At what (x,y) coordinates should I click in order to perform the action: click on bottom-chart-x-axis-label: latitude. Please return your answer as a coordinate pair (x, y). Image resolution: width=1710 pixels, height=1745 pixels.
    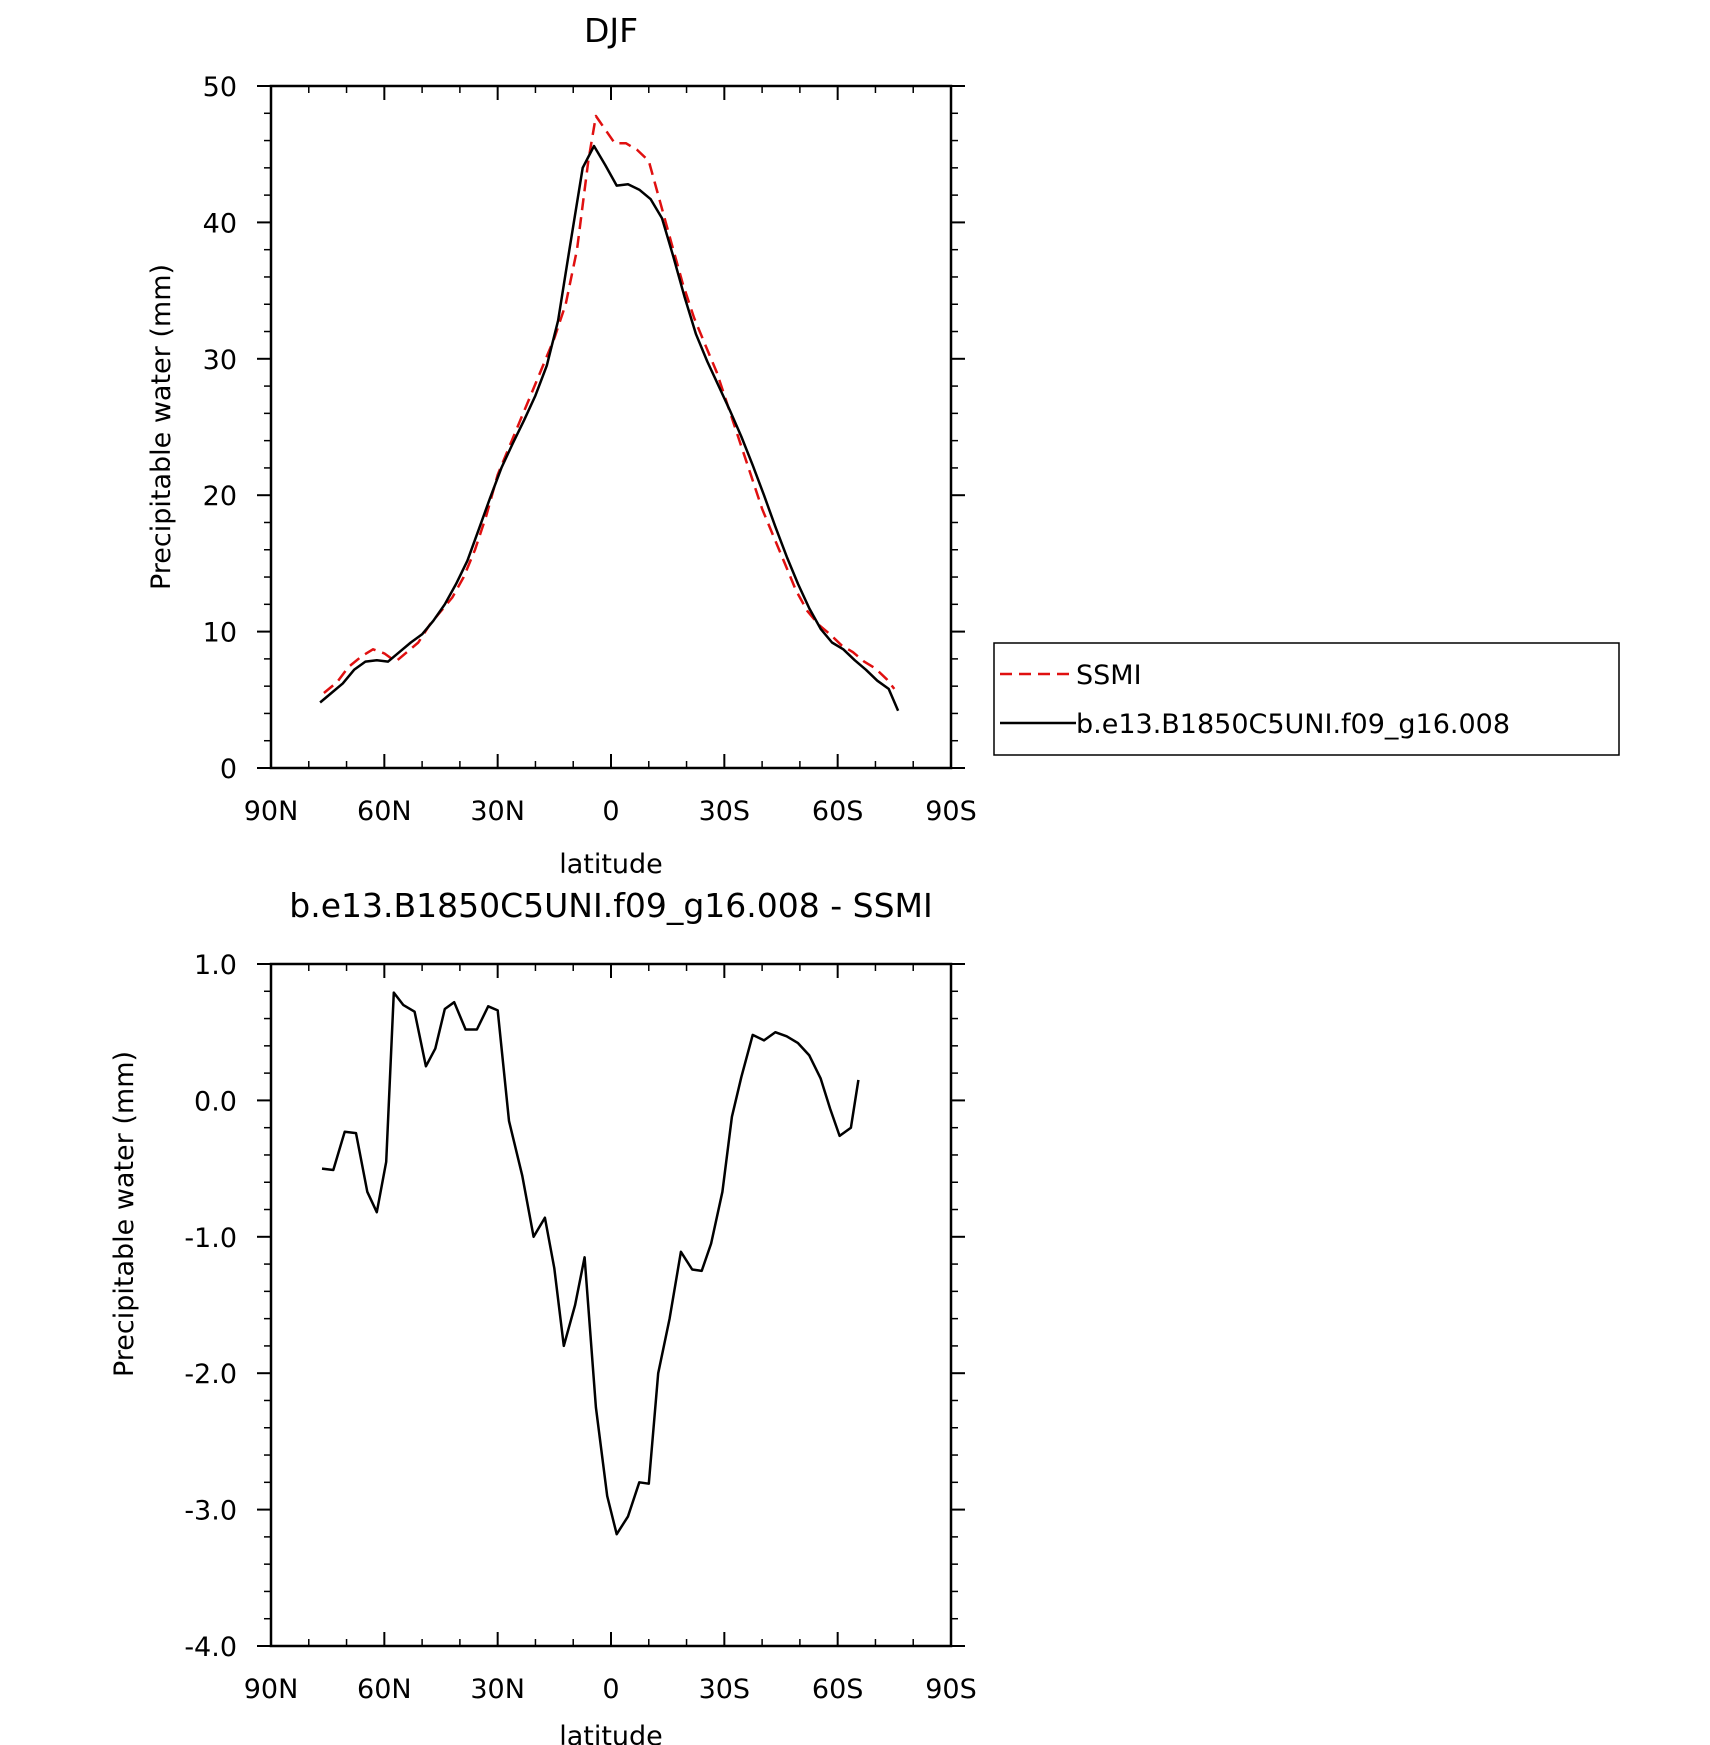
    Looking at the image, I should click on (611, 1733).